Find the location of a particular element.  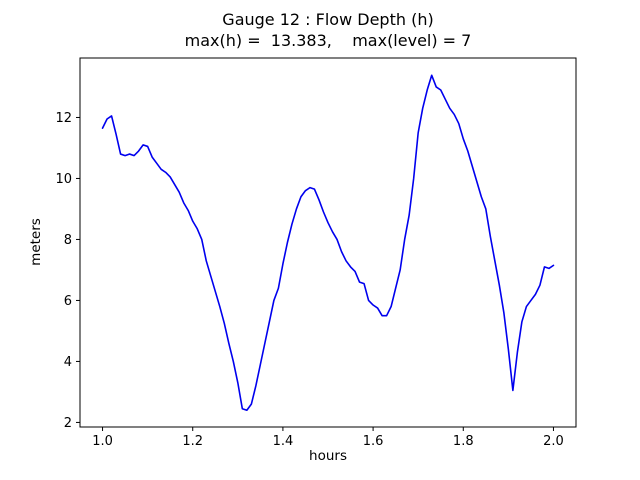

x-tick-label: 1.8 is located at coordinates (463, 441).